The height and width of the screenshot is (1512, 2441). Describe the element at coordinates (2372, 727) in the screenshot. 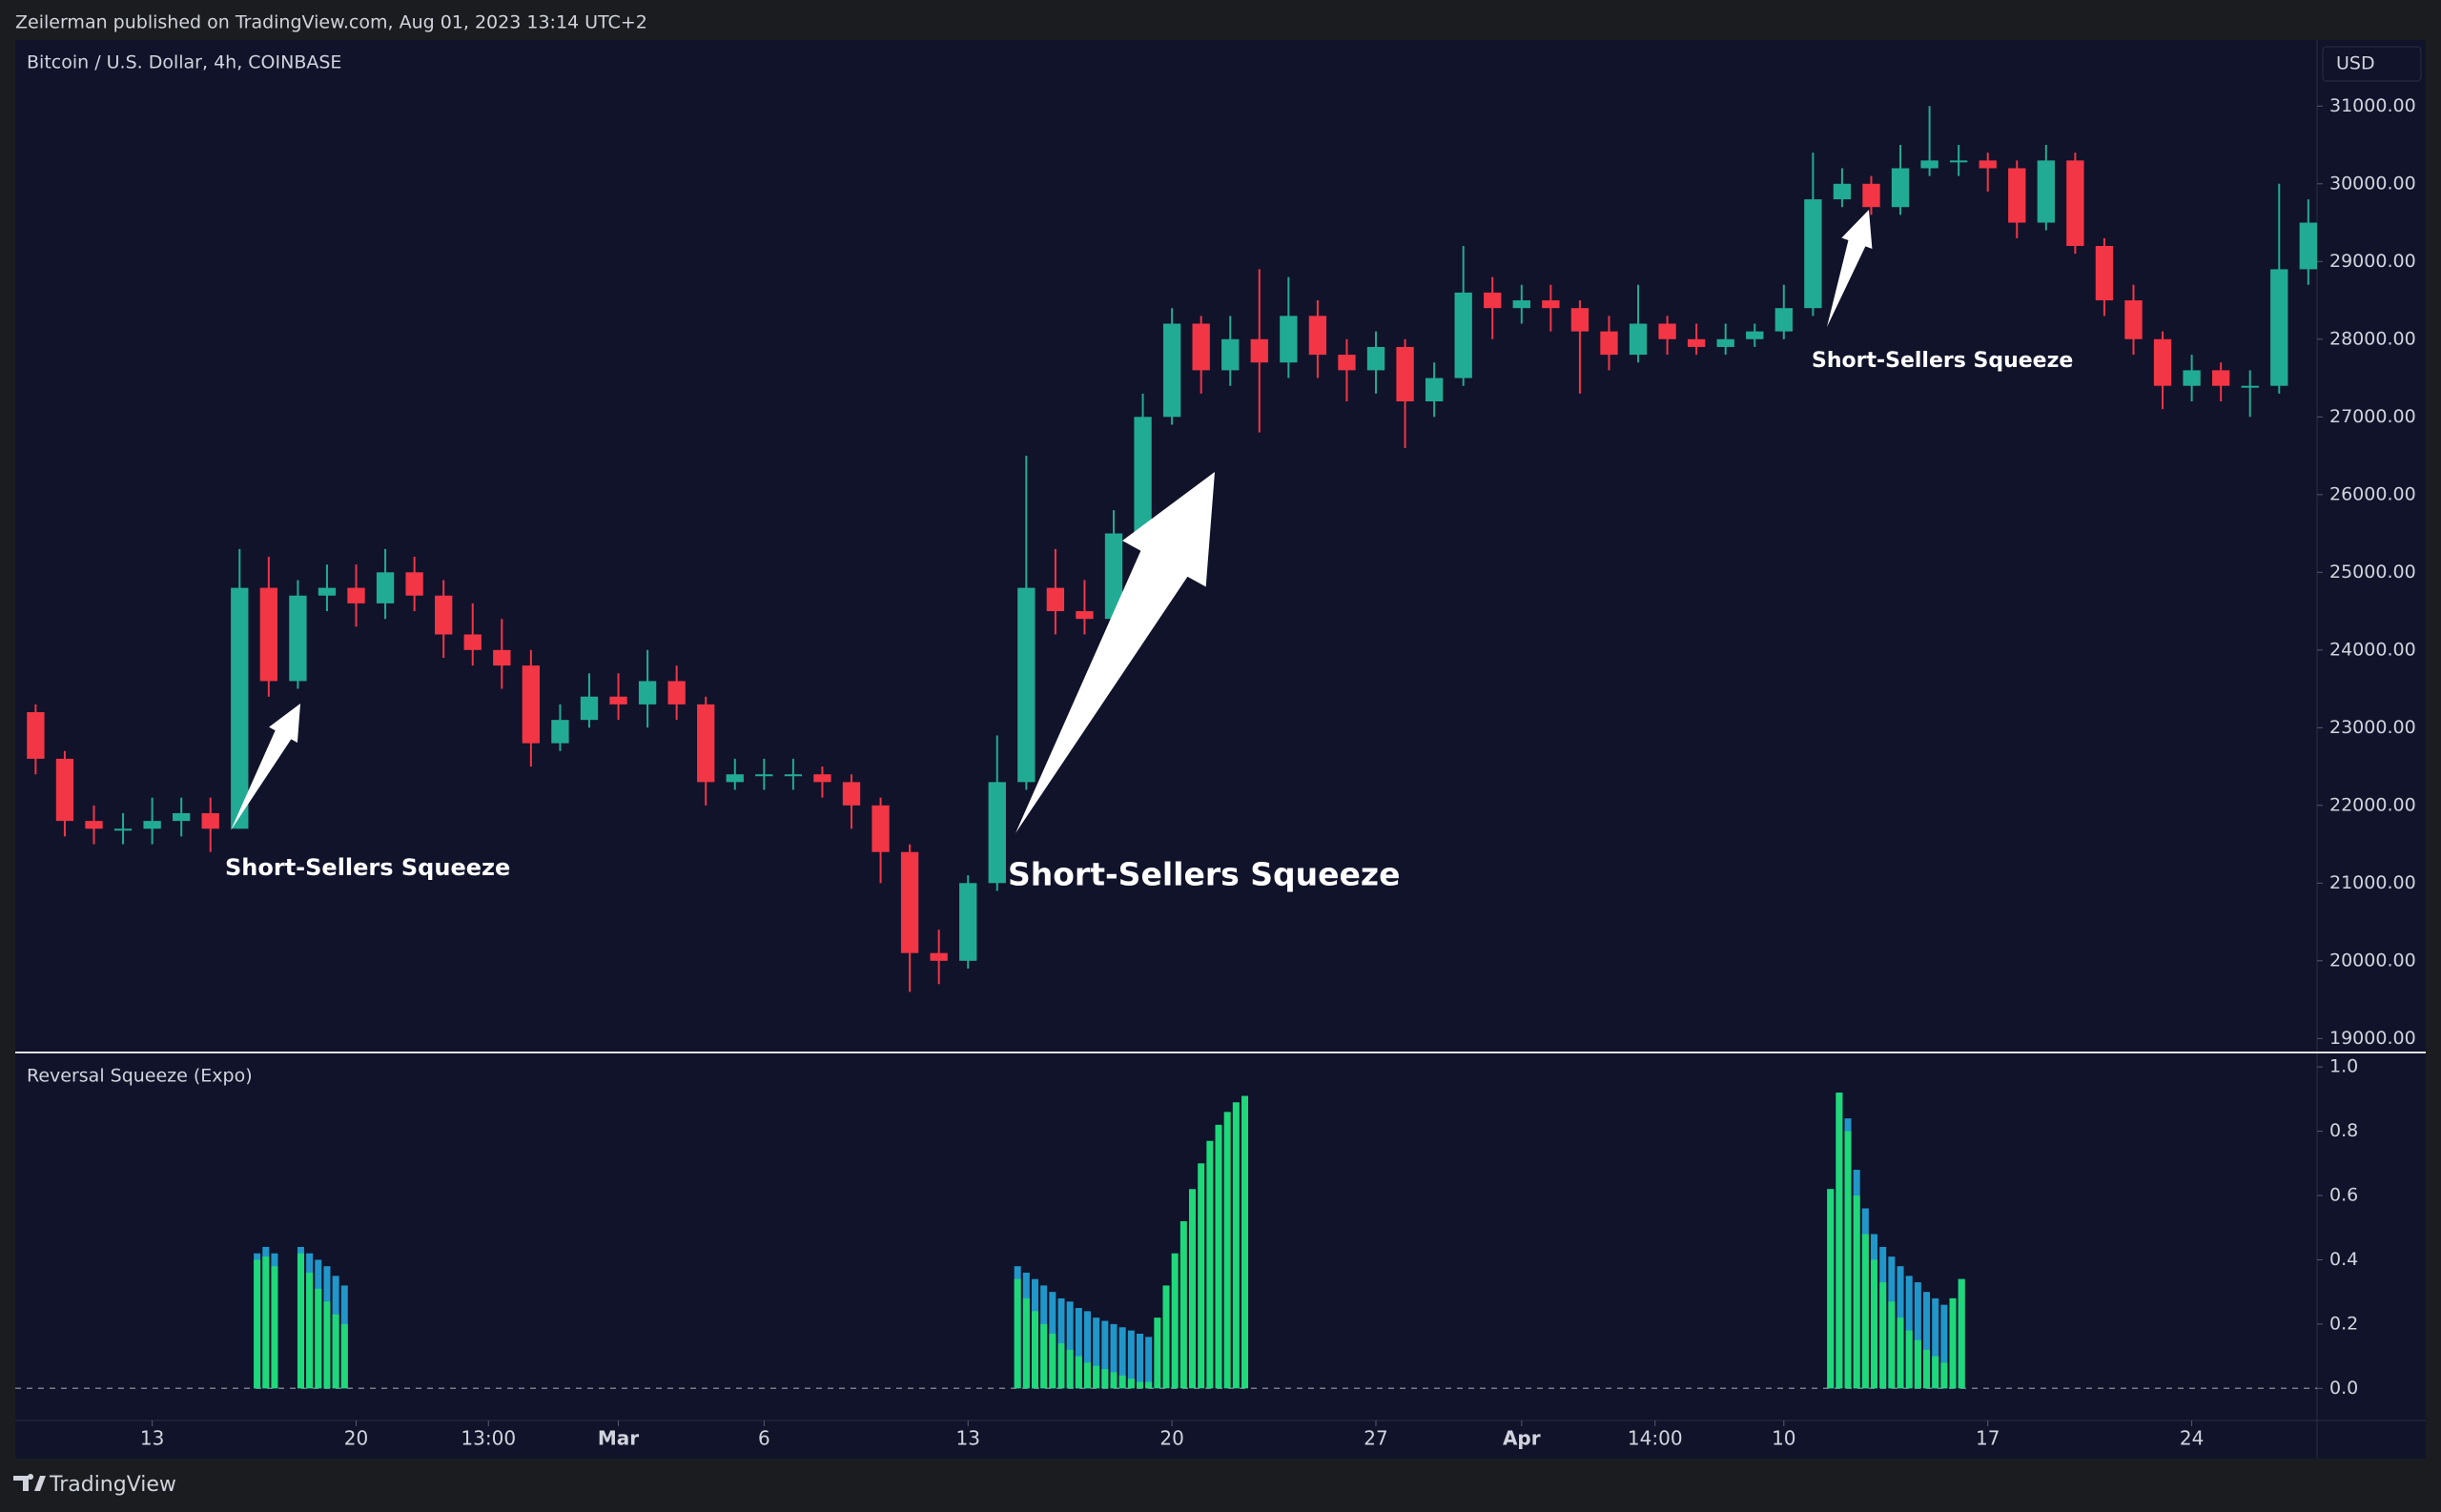

I see `y-tick-label: 23000.00` at that location.